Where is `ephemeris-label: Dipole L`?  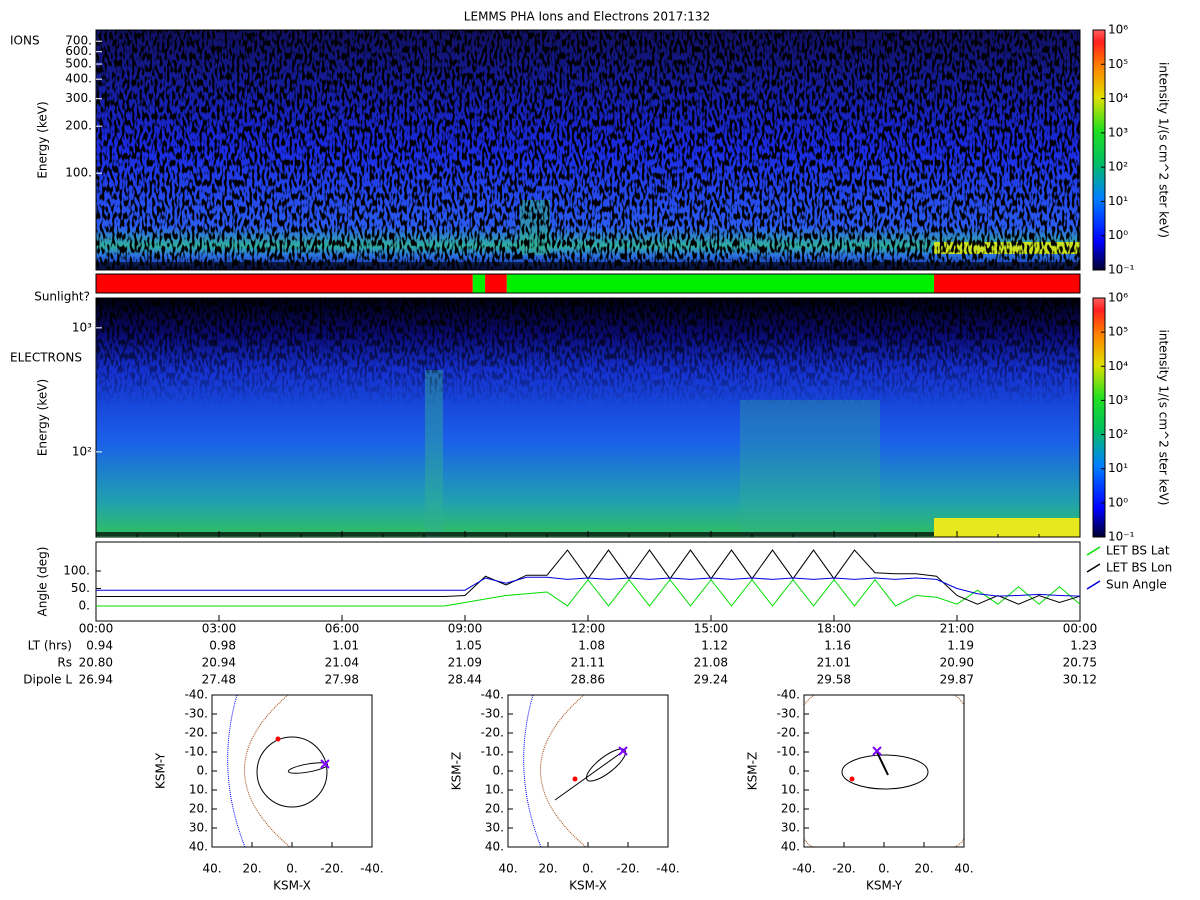 ephemeris-label: Dipole L is located at coordinates (47, 680).